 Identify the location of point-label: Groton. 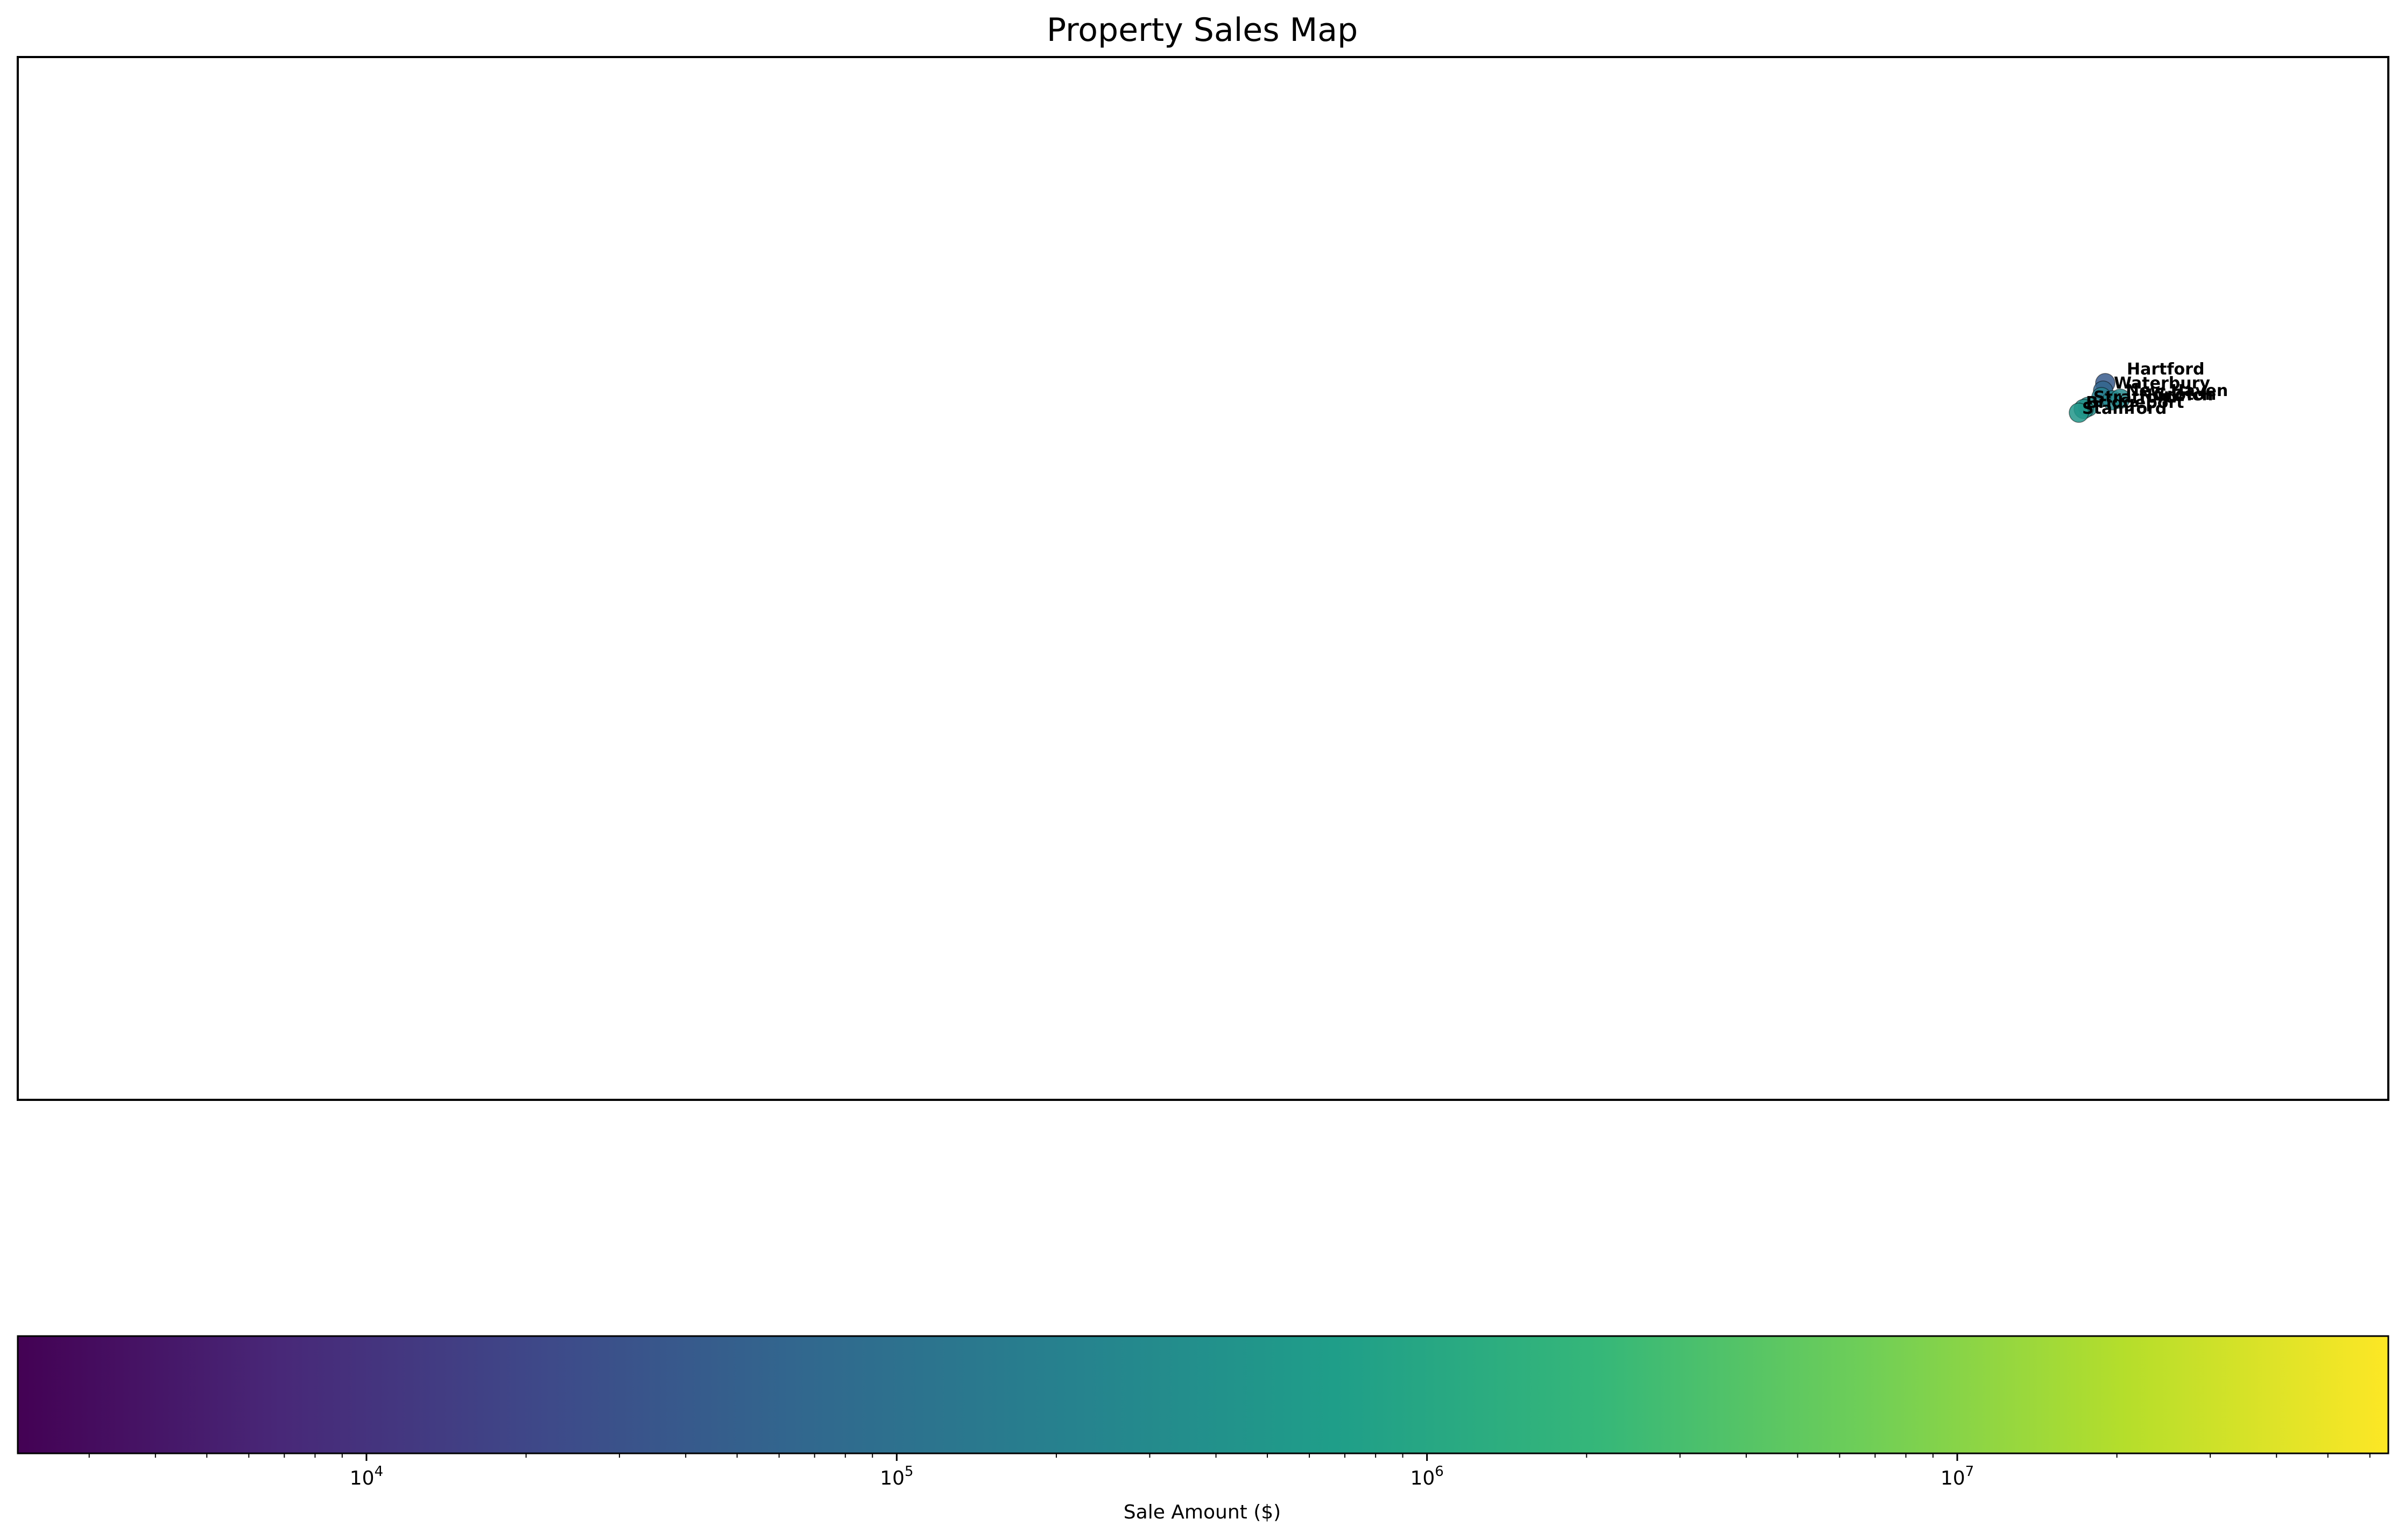
(2185, 394).